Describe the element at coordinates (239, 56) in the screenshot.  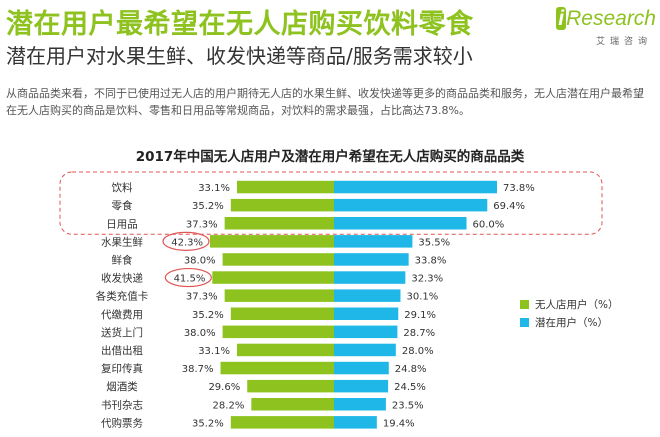
I see `page-subtitle: 潜在用户对水果生鲜、收发快递等商品/服务需求较小` at that location.